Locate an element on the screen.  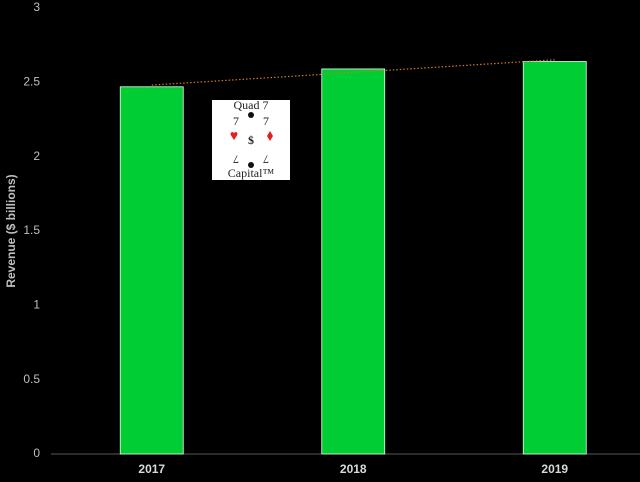
logo: Quad 7 Capital™ $7 7 7 7 is located at coordinates (251, 139).